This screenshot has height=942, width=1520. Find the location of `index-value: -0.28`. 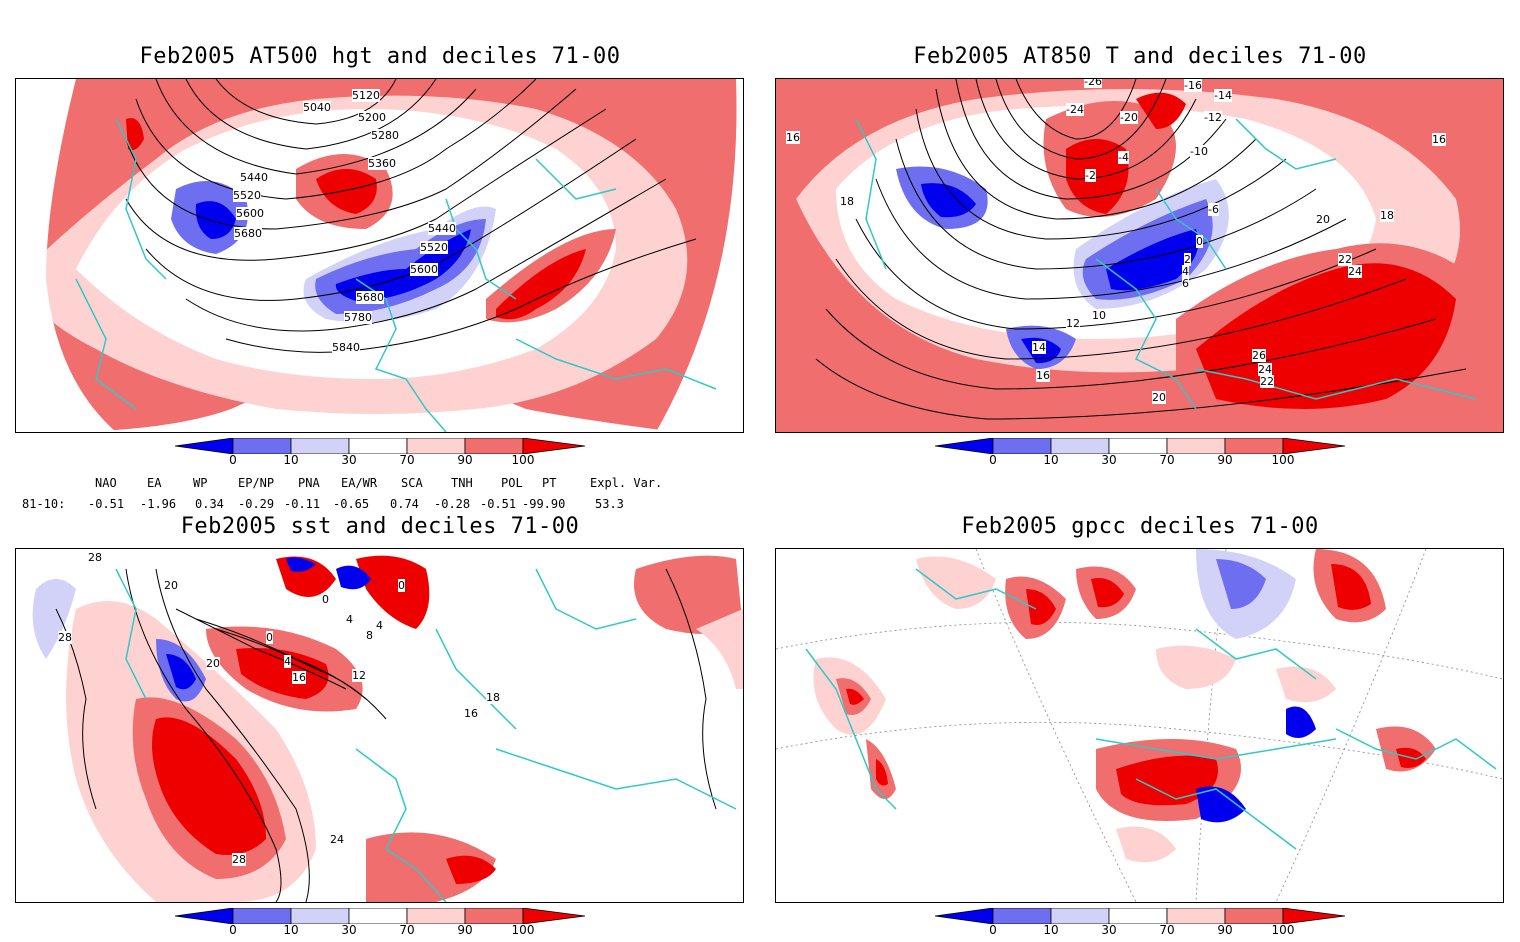

index-value: -0.28 is located at coordinates (452, 504).